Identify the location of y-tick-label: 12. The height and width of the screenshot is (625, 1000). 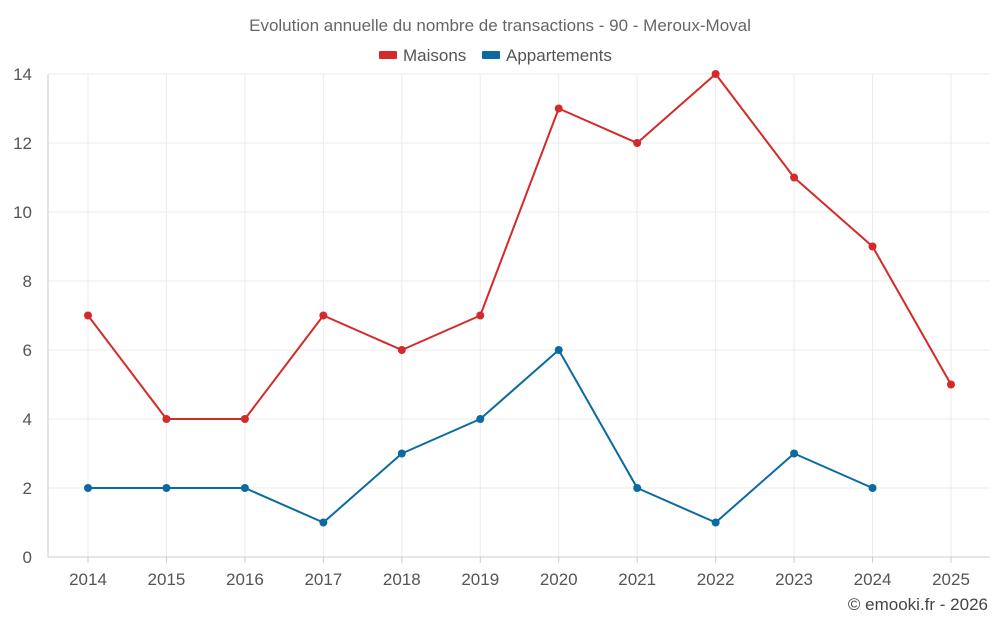
(22, 143).